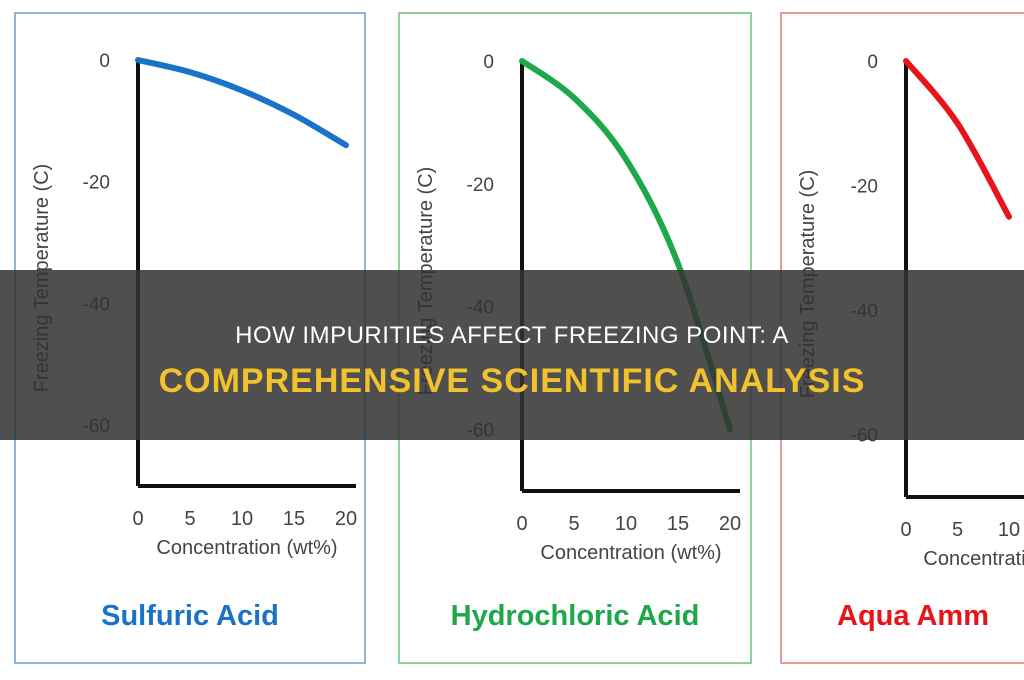 The width and height of the screenshot is (1024, 680). I want to click on chart-title: Aqua Amm, so click(913, 616).